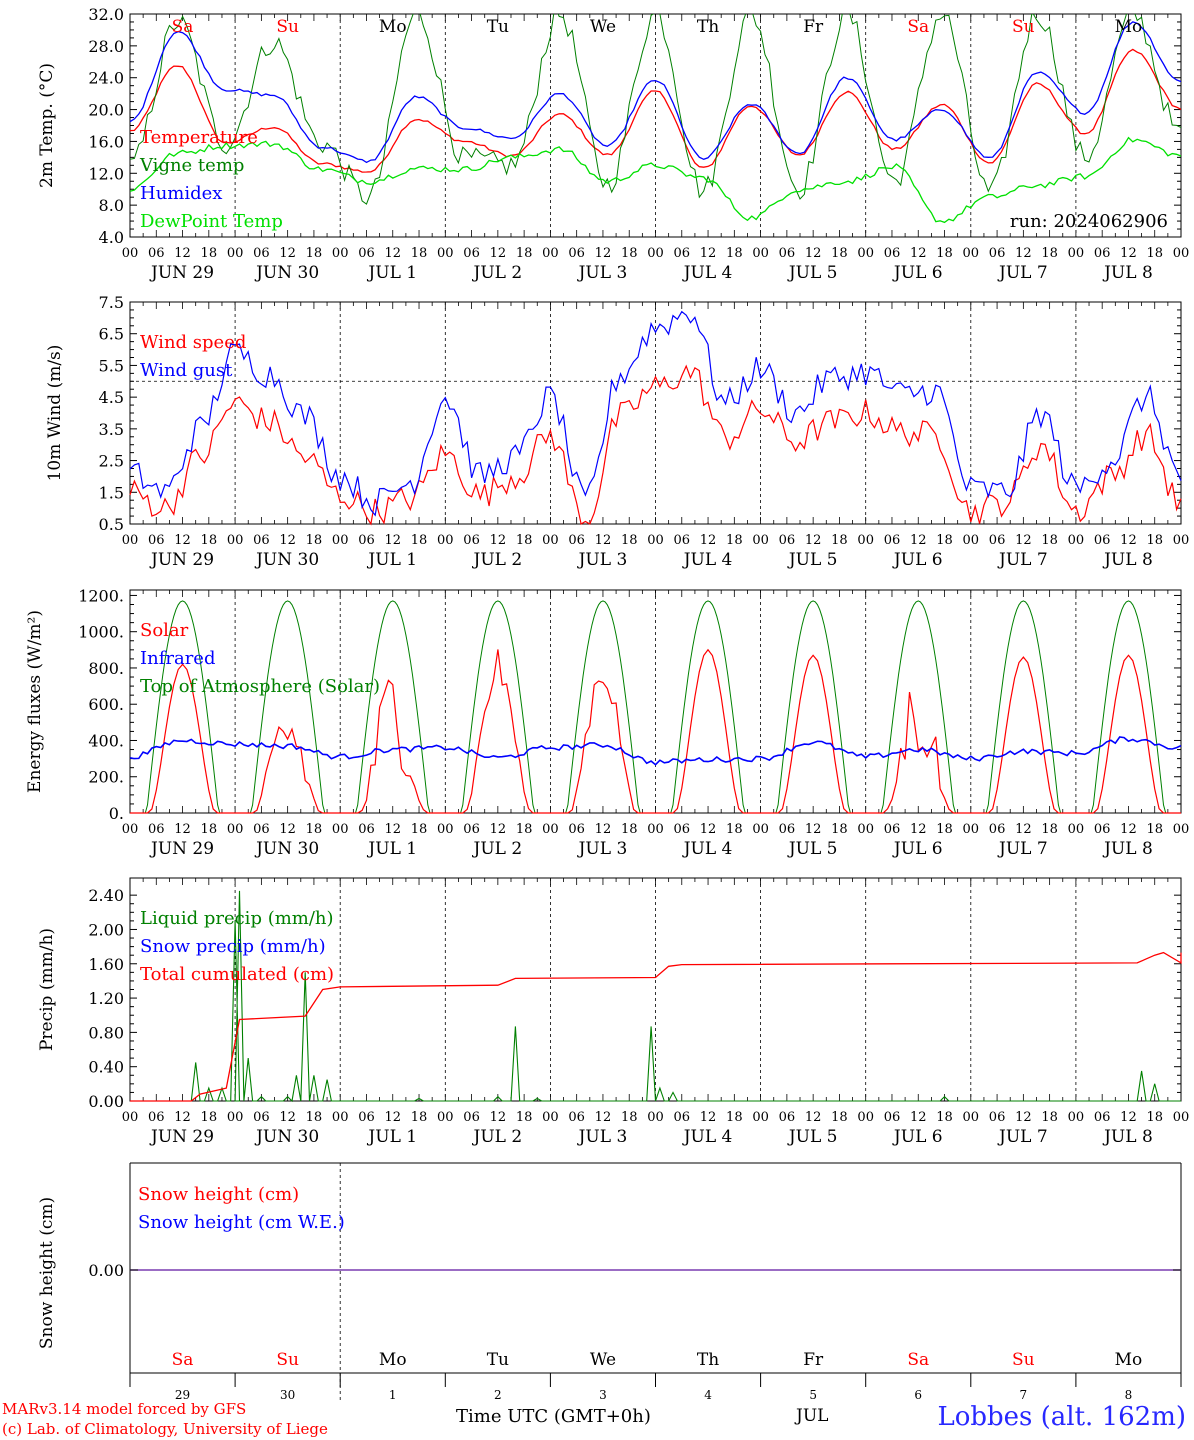 Image resolution: width=1194 pixels, height=1440 pixels. What do you see at coordinates (656, 1026) in the screenshot?
I see `series-total-cumulated` at bounding box center [656, 1026].